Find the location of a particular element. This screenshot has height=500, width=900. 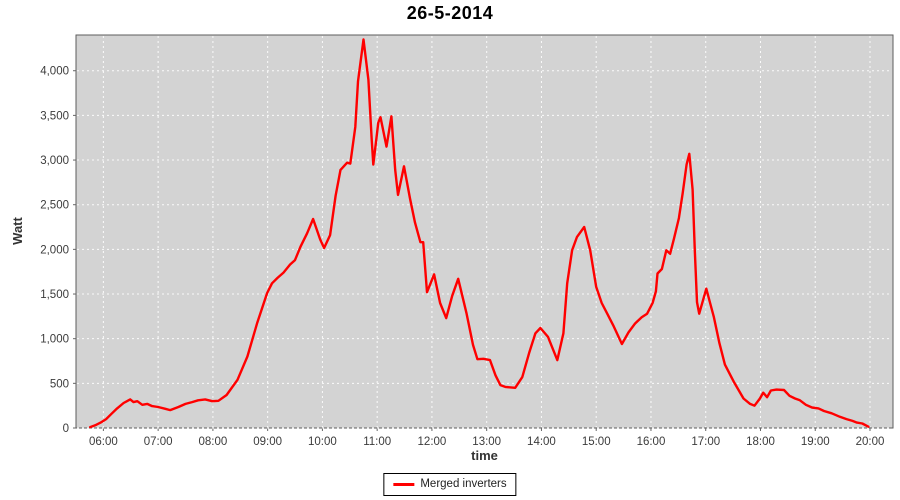

y-tick-label: 500 is located at coordinates (59, 384).